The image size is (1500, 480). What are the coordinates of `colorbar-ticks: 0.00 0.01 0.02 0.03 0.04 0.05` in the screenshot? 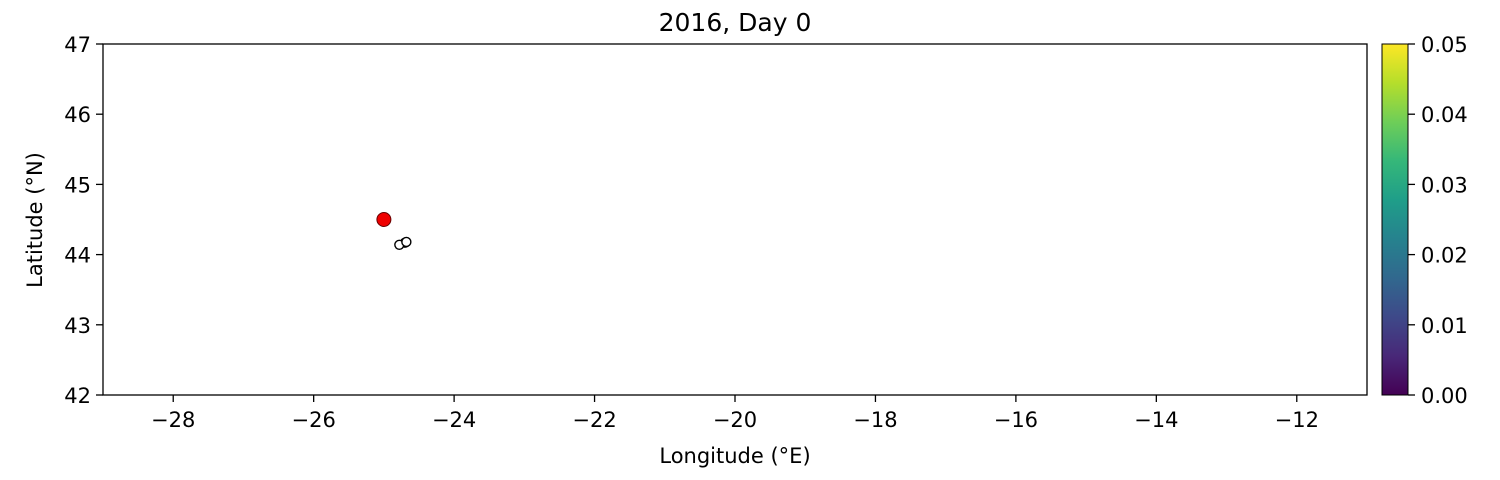 It's located at (1438, 220).